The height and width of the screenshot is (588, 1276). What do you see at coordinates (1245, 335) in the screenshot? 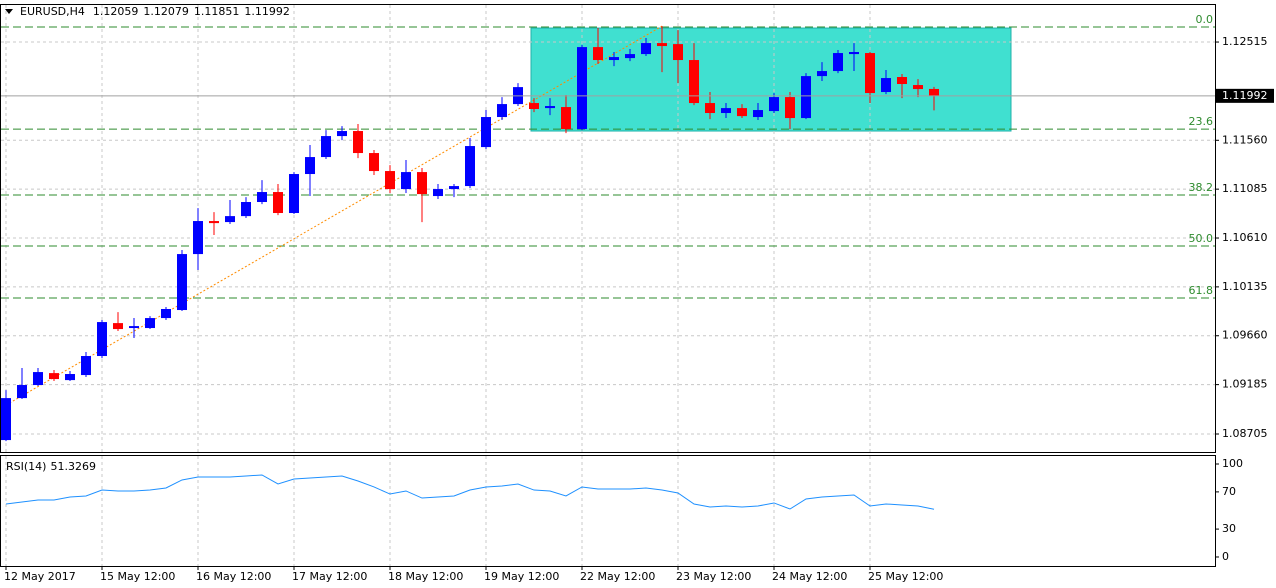
I see `y-tick-label: 1.09660` at bounding box center [1245, 335].